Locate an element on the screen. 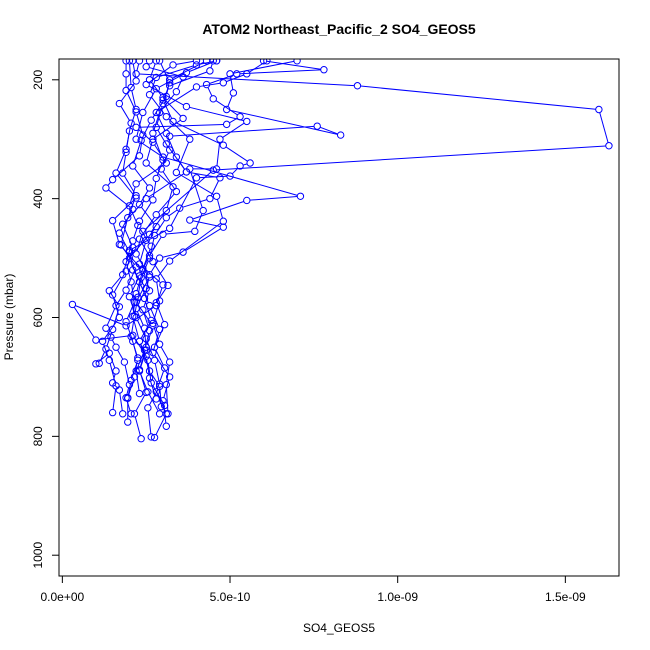 The image size is (650, 650). y-tick-label: 600 is located at coordinates (38, 317).